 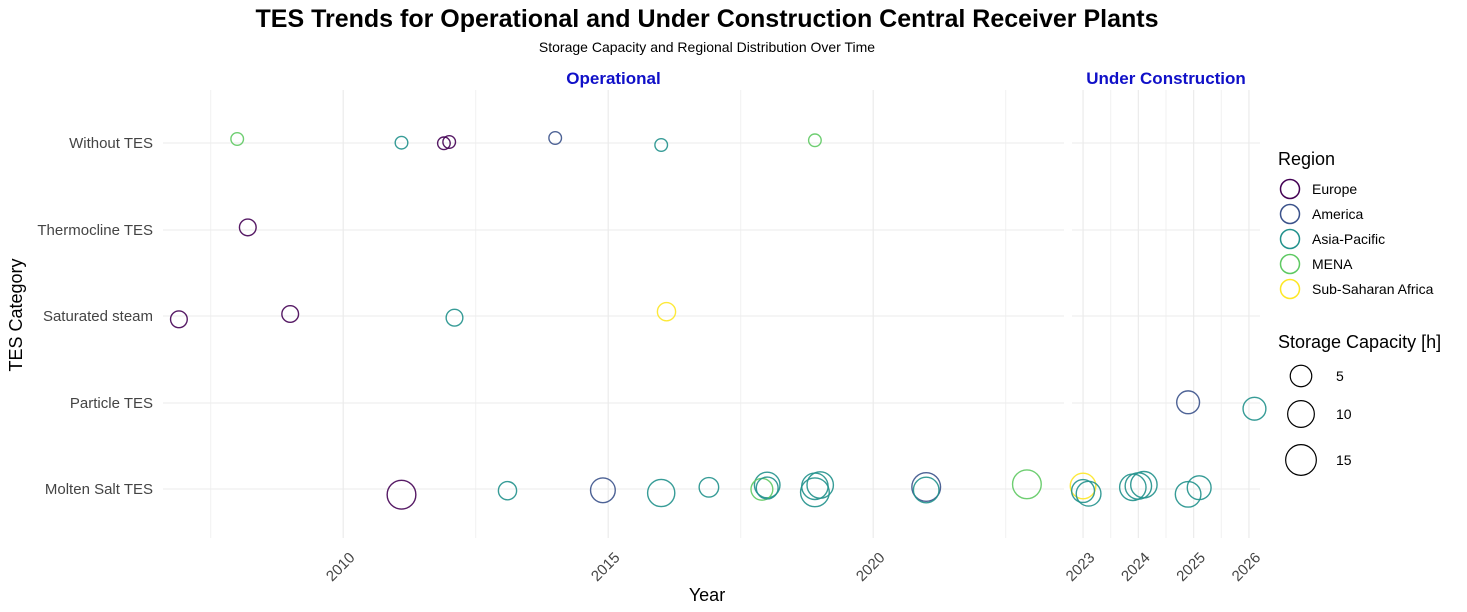 What do you see at coordinates (1164, 327) in the screenshot?
I see `panel-under-construction: 2023 2024 2025 2026 Under Construction` at bounding box center [1164, 327].